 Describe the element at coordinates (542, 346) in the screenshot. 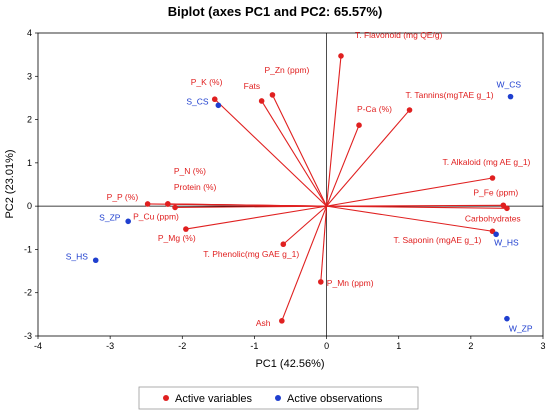

I see `x-tick-label: 3` at that location.